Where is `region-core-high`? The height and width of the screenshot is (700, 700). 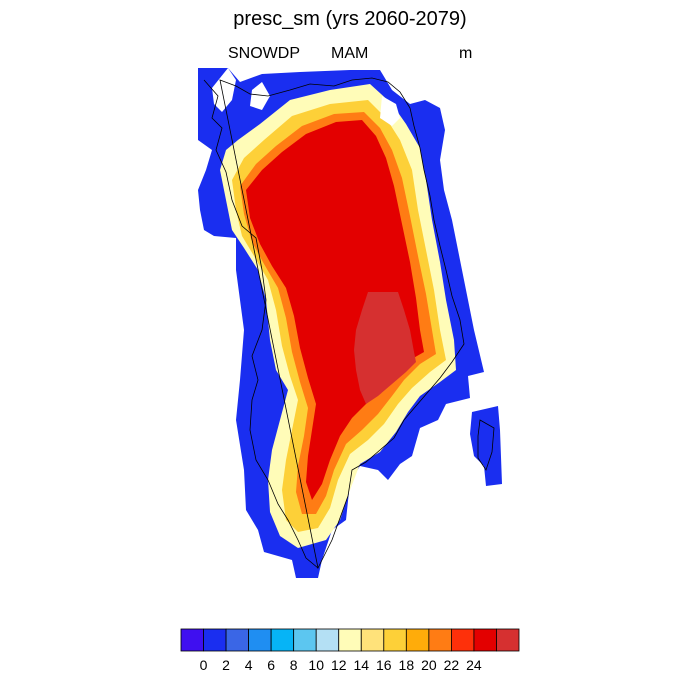
region-core-high is located at coordinates (335, 310).